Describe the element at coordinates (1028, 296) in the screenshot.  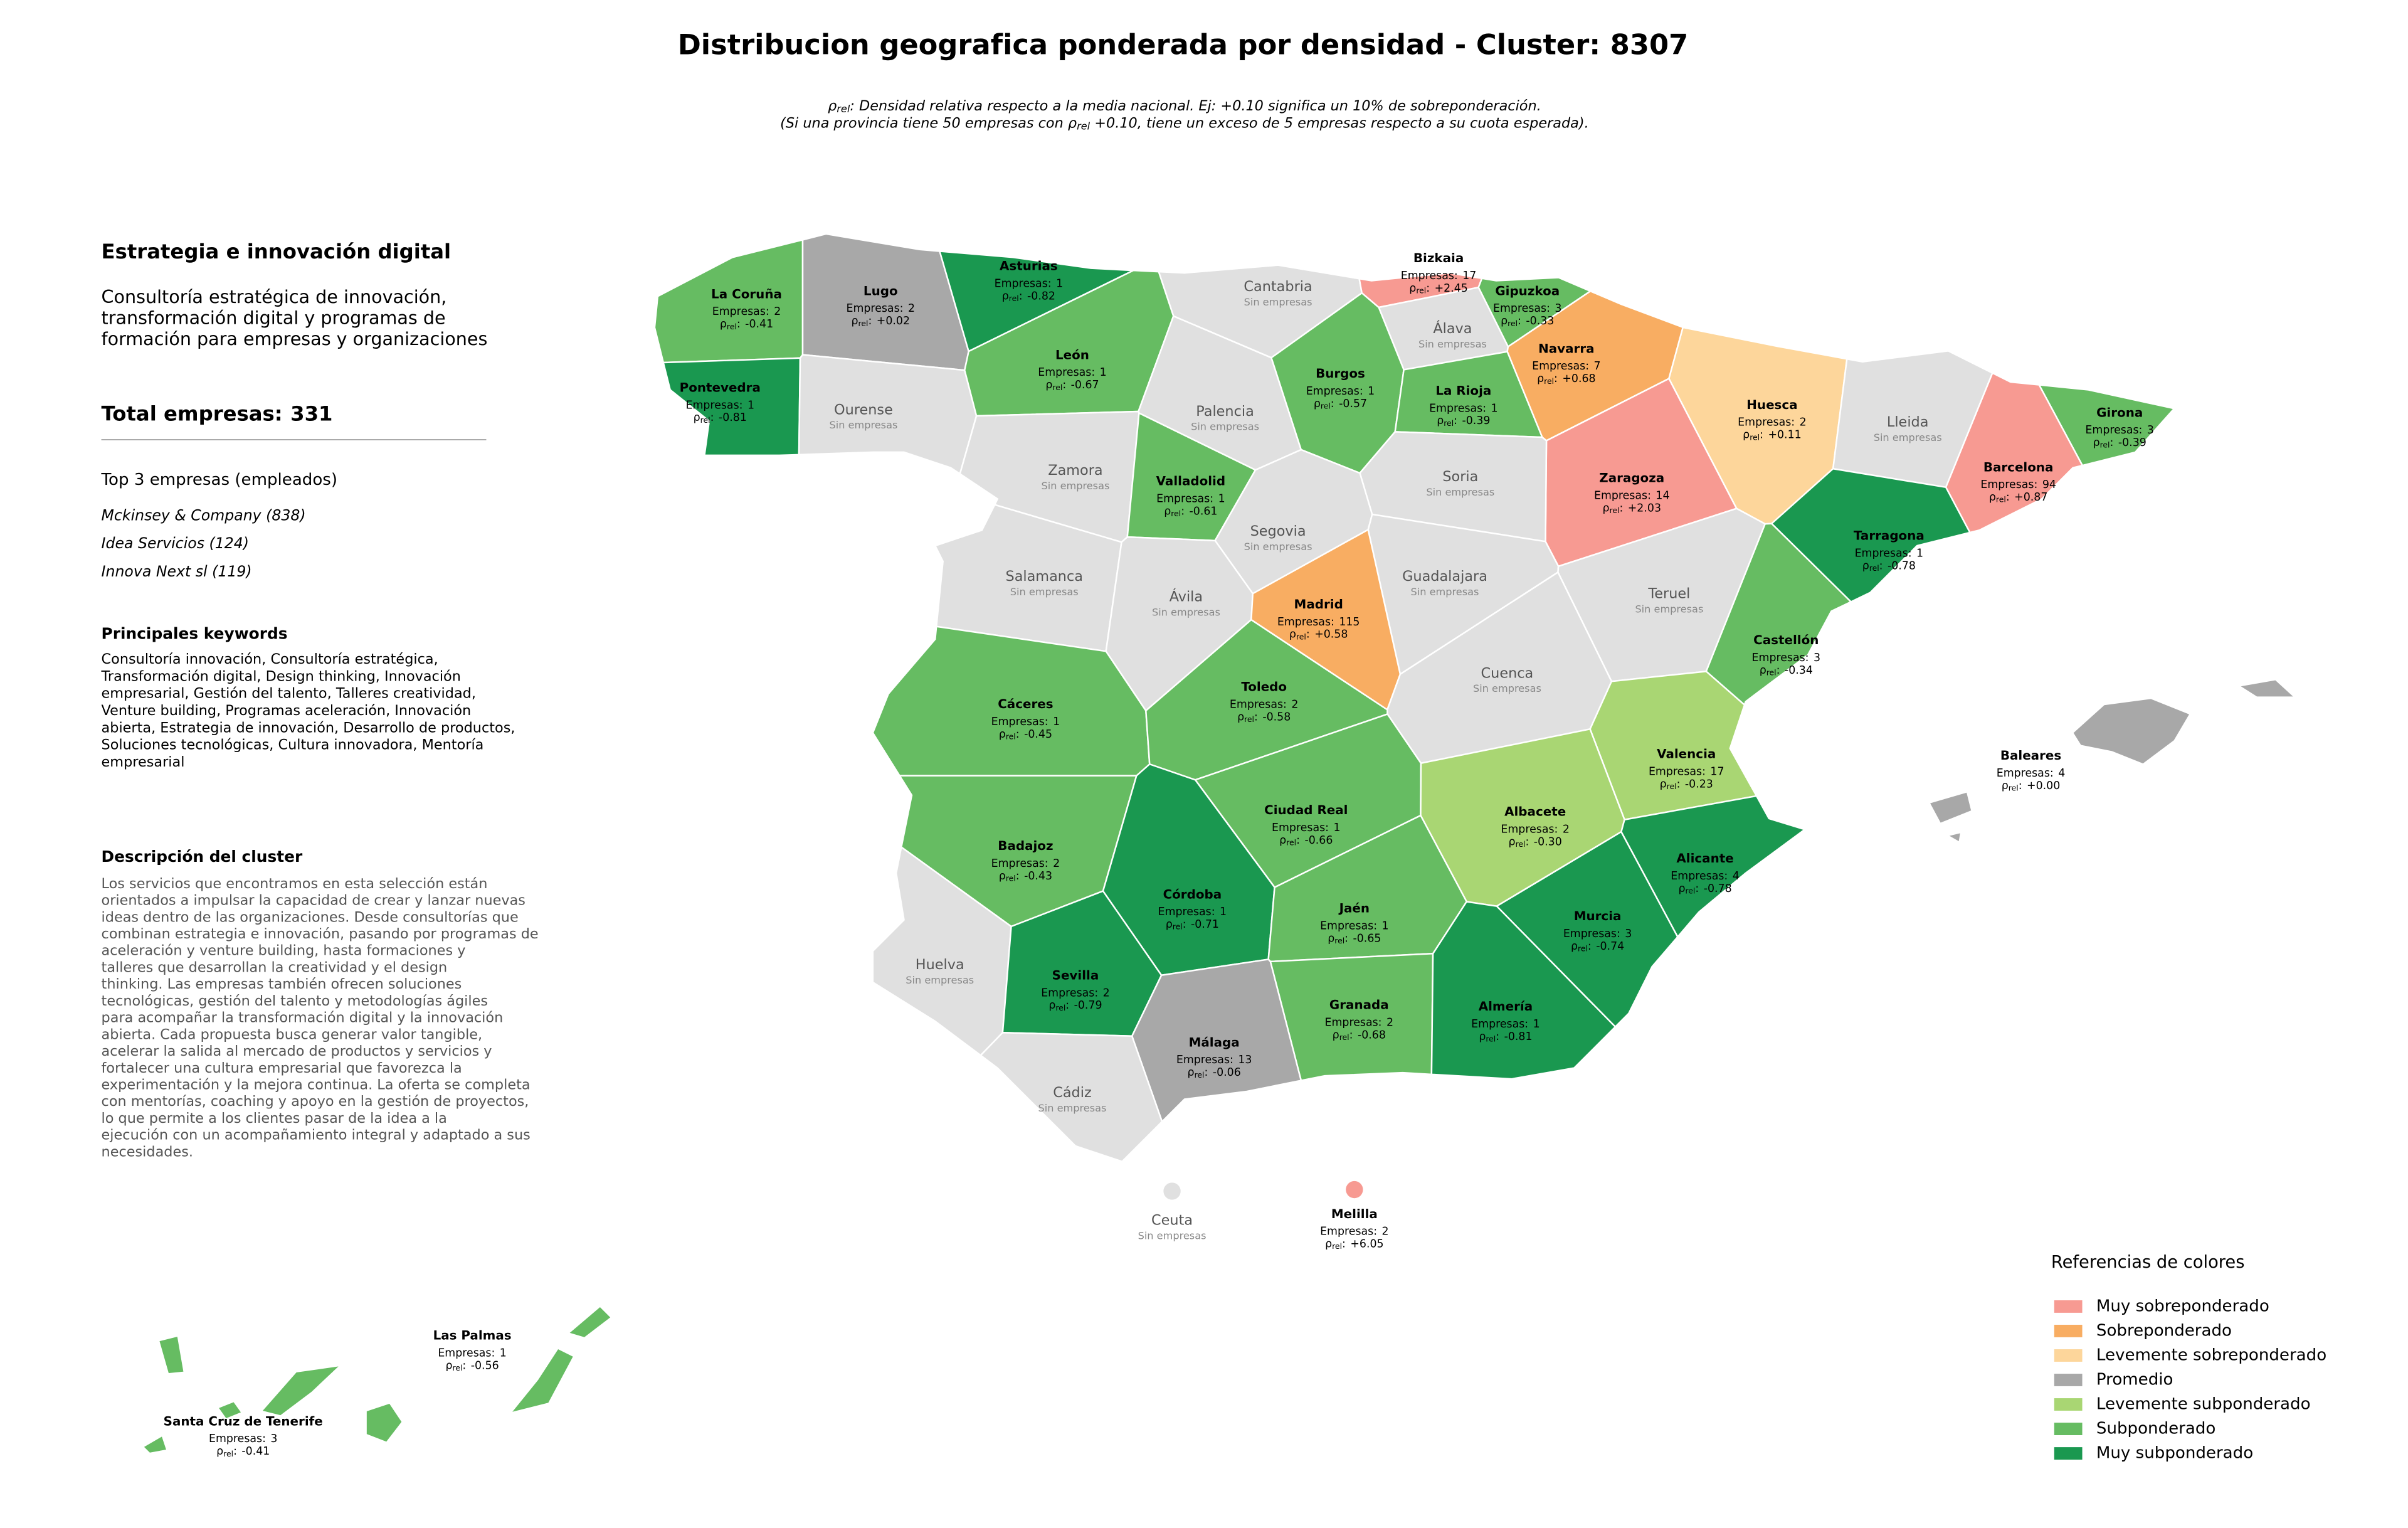
I see `province-rho: ρrel: -0.82` at that location.